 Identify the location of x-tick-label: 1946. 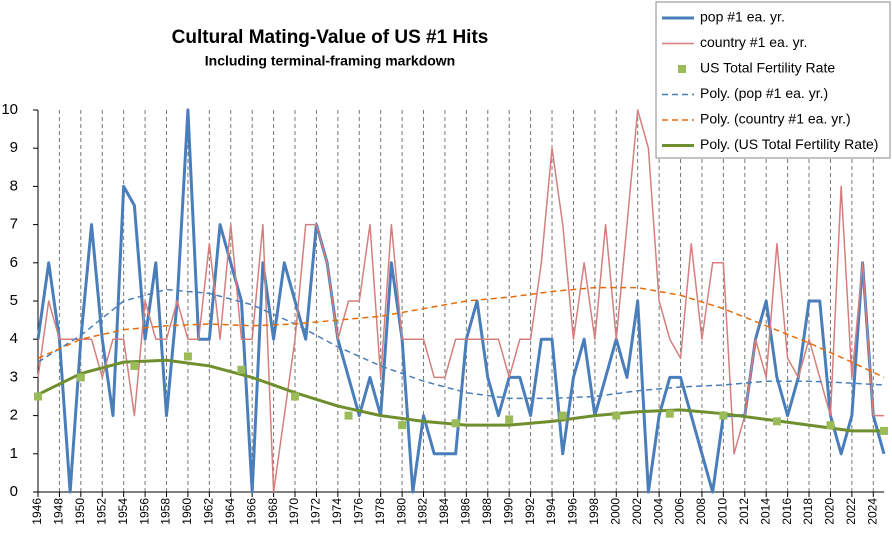
(37, 511).